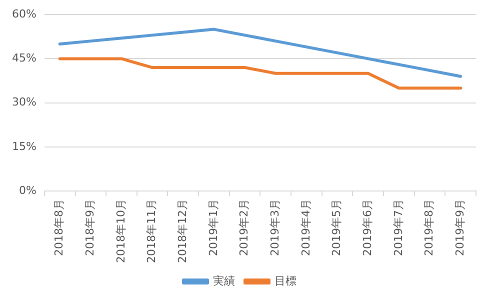 The height and width of the screenshot is (301, 490). I want to click on x-tick-label: 2018年9月, so click(90, 227).